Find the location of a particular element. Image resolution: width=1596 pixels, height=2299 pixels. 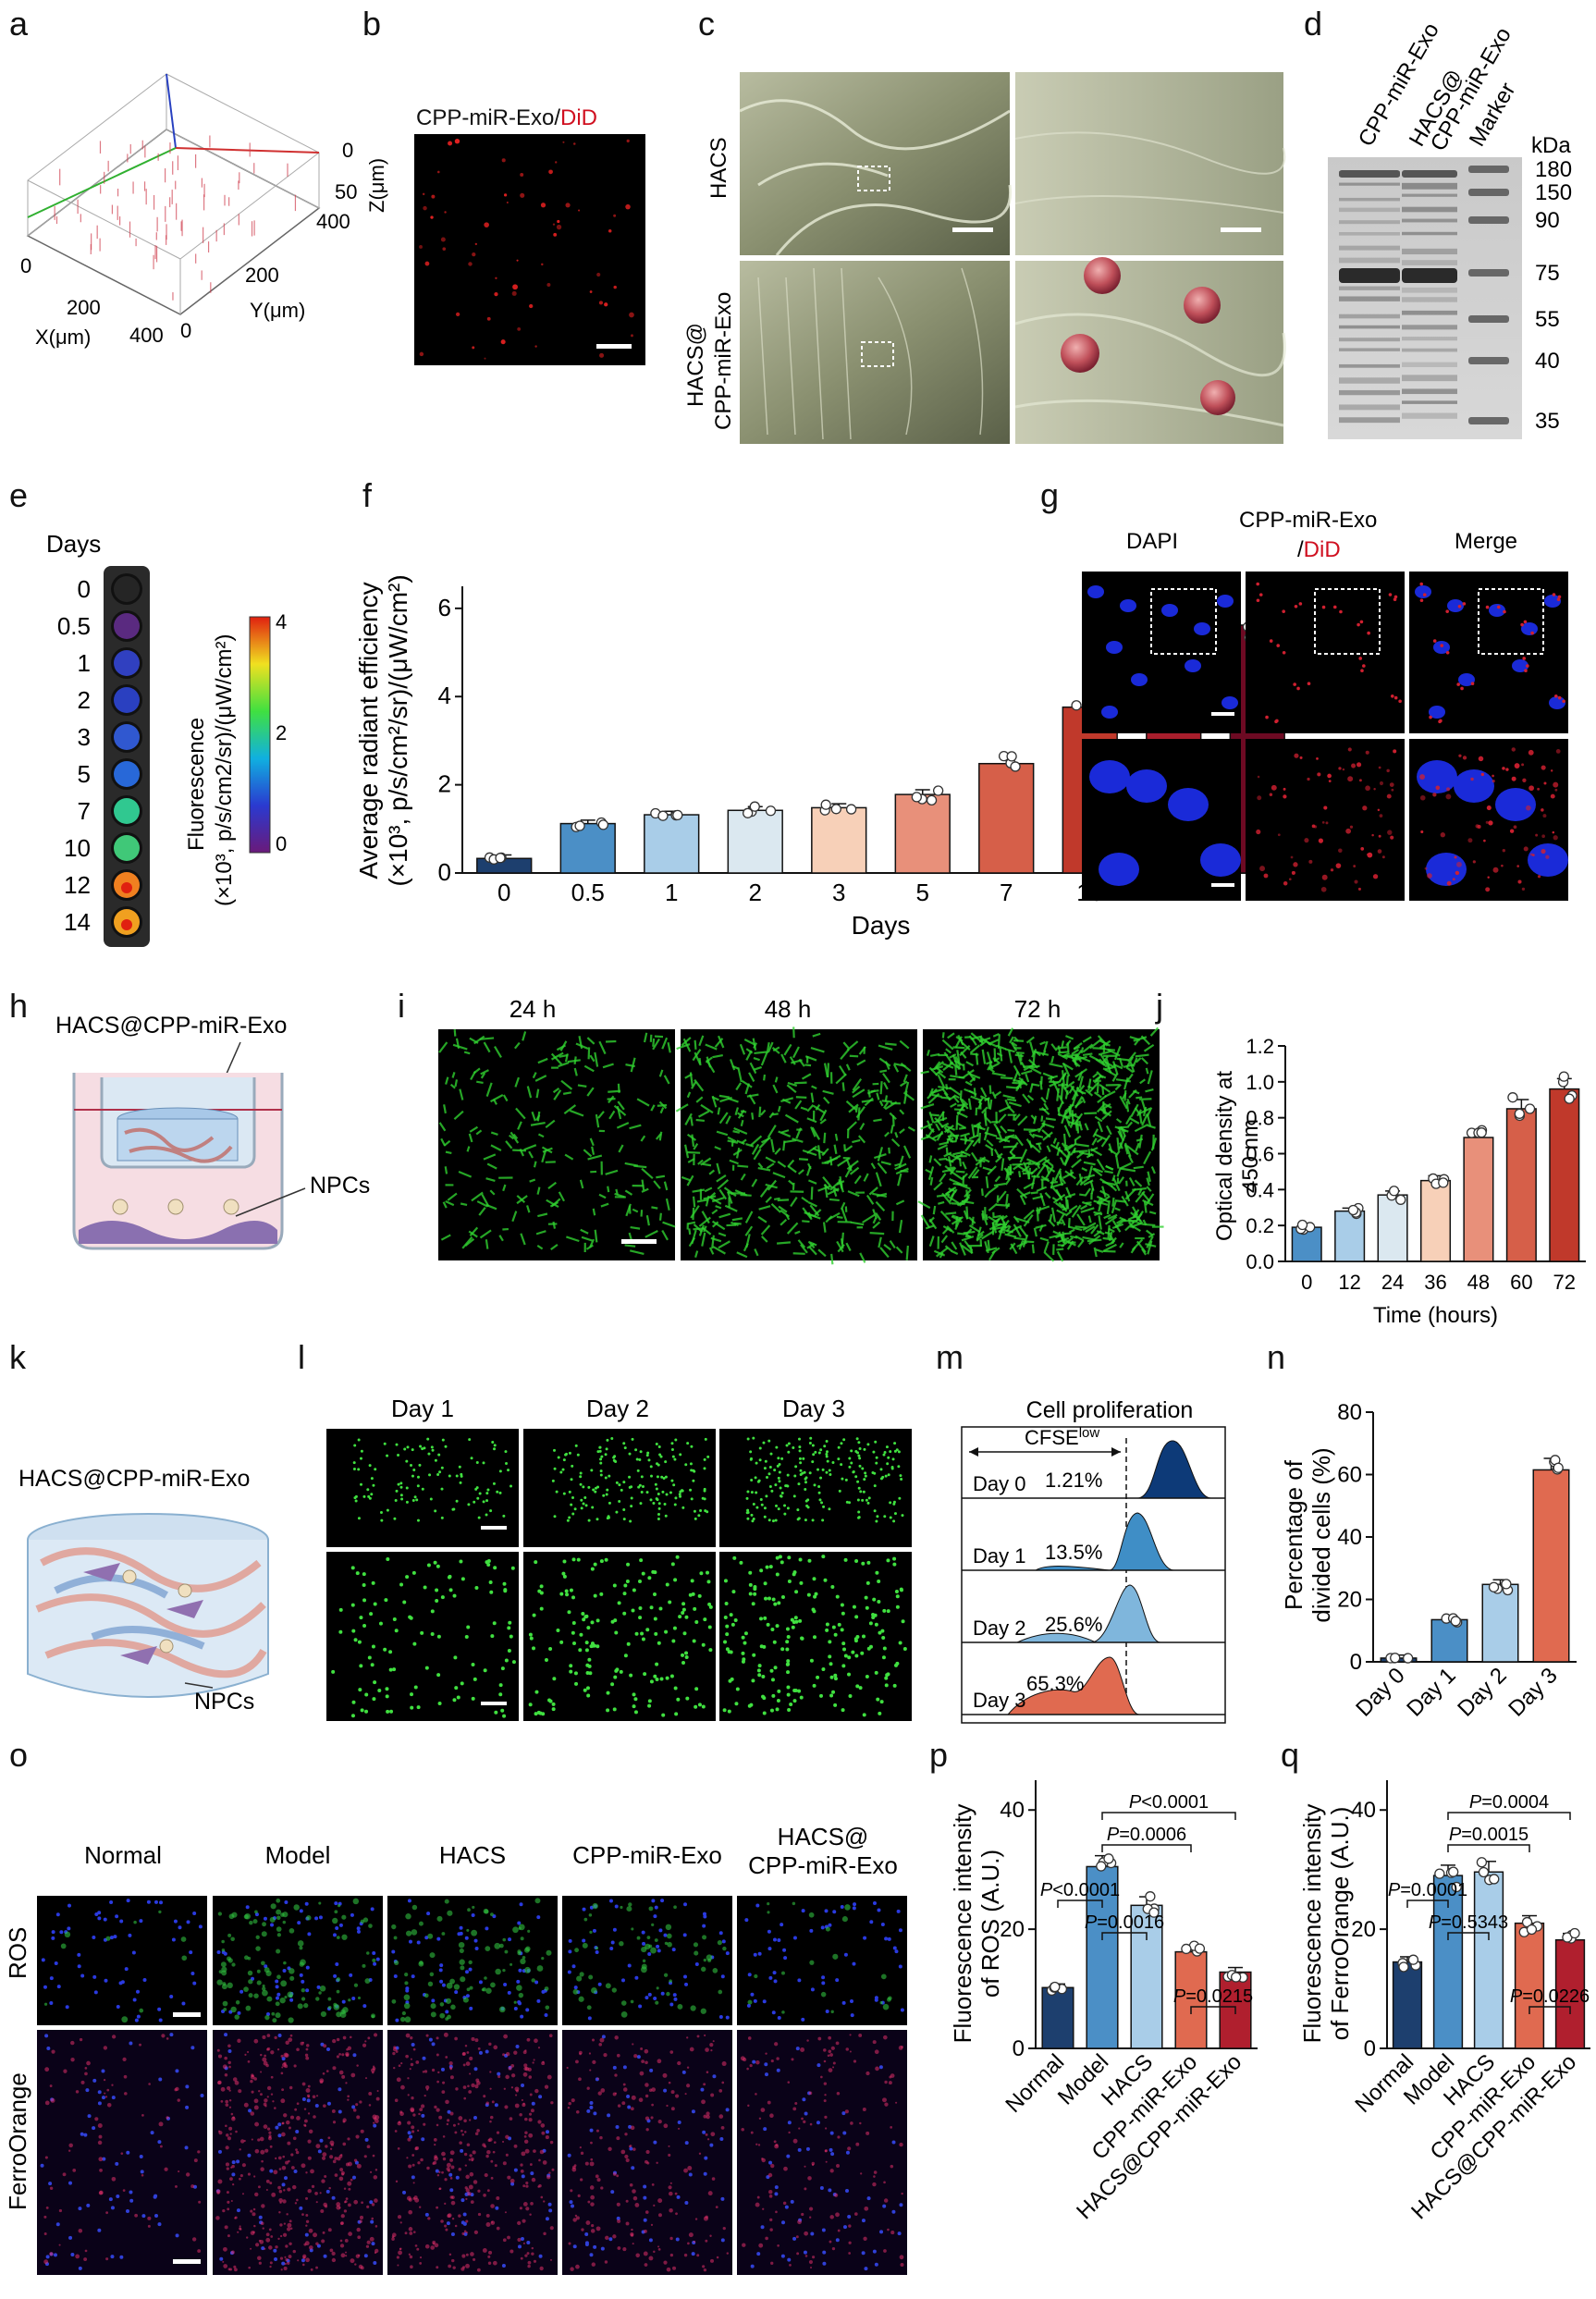

significance-bracket is located at coordinates (1509, 1816).